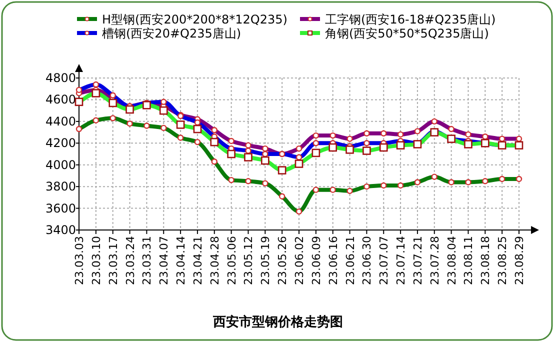  Describe the element at coordinates (277, 322) in the screenshot. I see `text: 西安市型钢价格走势图` at that location.